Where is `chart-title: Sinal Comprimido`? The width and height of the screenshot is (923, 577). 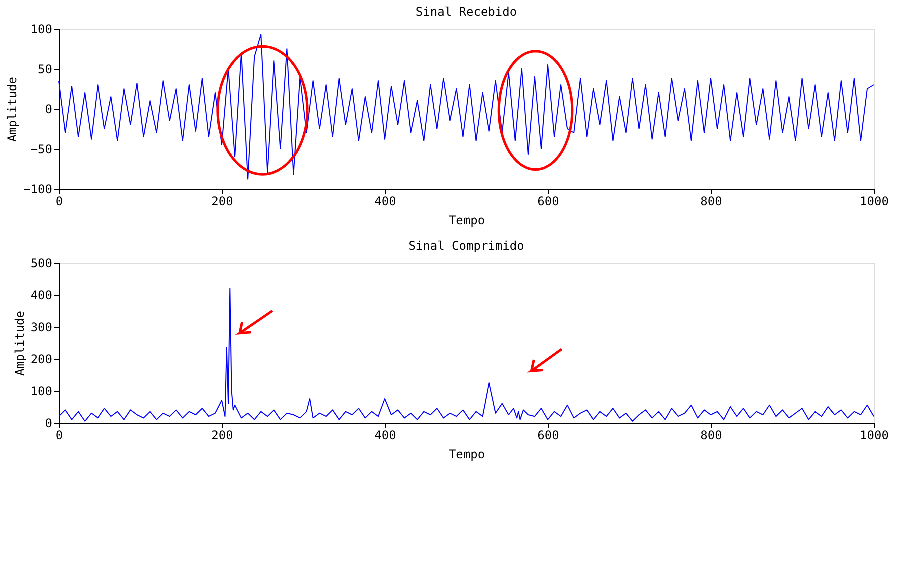 chart-title: Sinal Comprimido is located at coordinates (466, 246).